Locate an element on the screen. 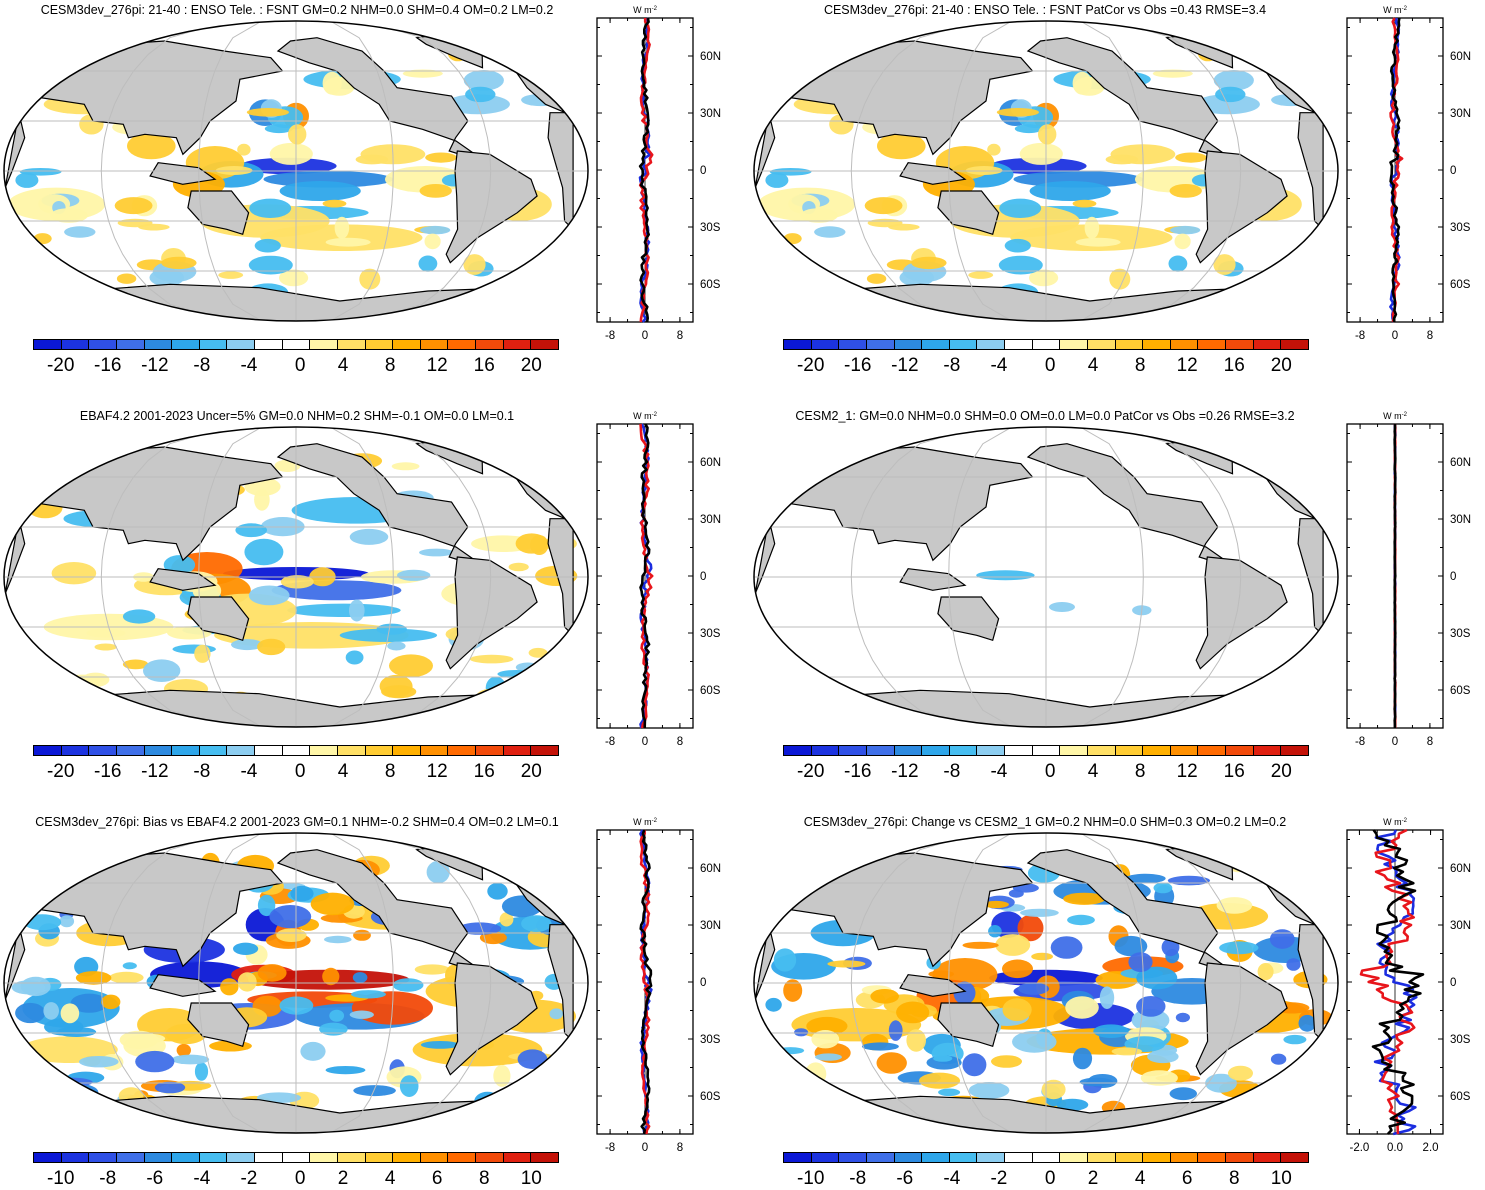 This screenshot has width=1485, height=1190. profile-x-tick: -8 is located at coordinates (610, 742).